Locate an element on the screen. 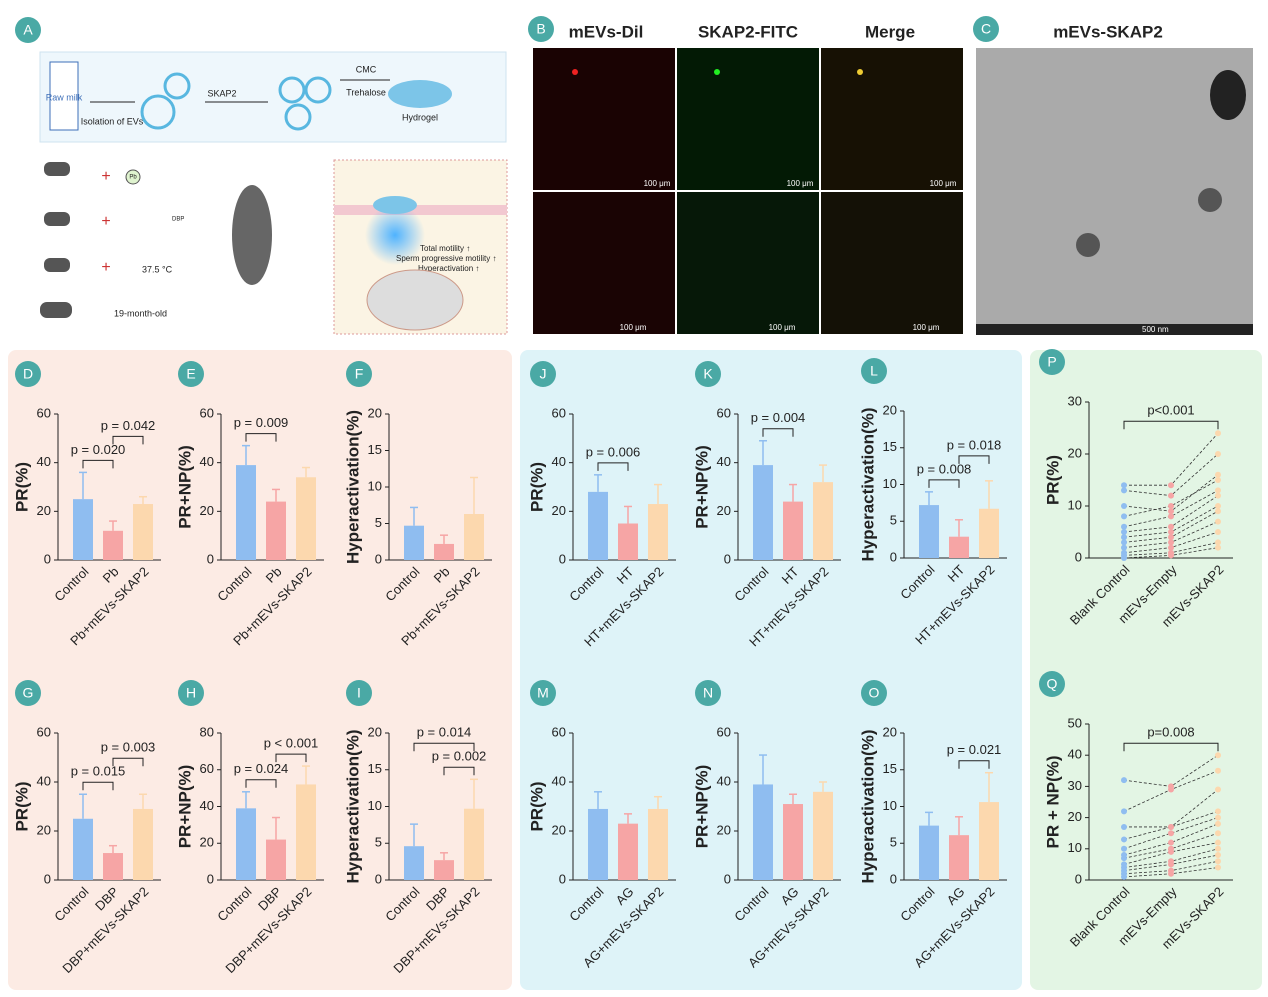 Image resolution: width=1268 pixels, height=997 pixels. signal is located at coordinates (860, 72).